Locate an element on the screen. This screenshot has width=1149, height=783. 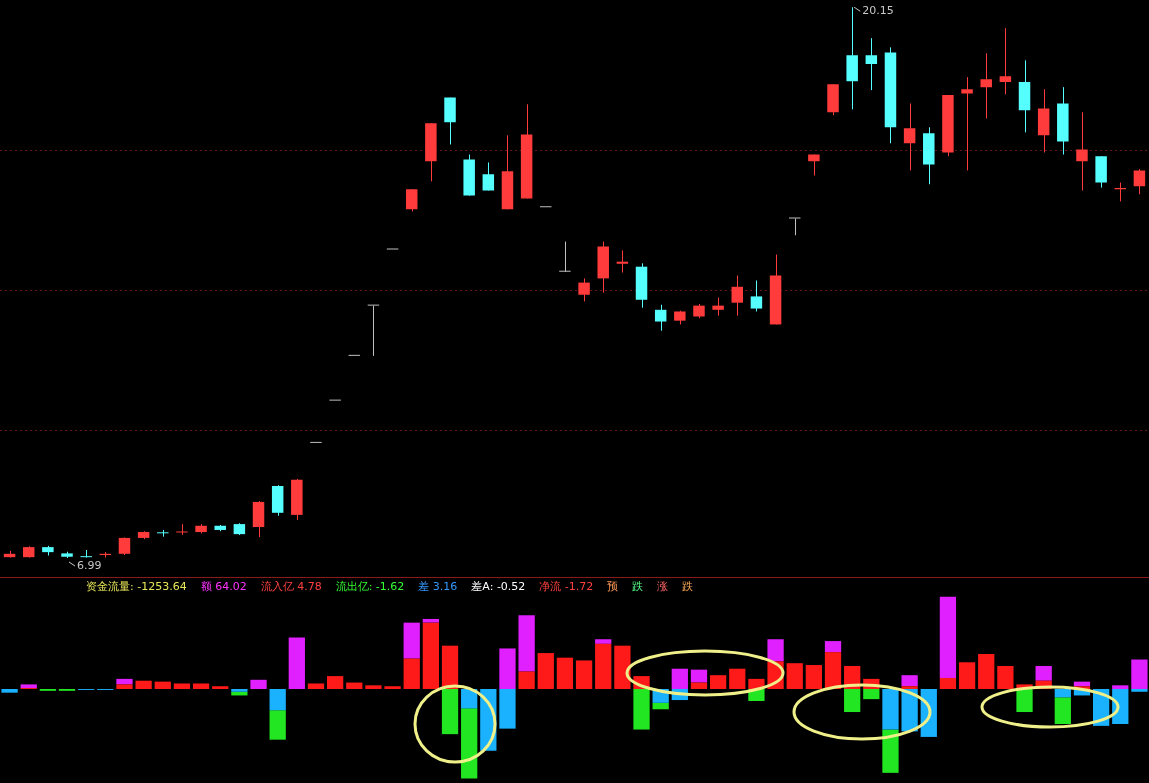
text: 流入亿 4.78 is located at coordinates (291, 586).